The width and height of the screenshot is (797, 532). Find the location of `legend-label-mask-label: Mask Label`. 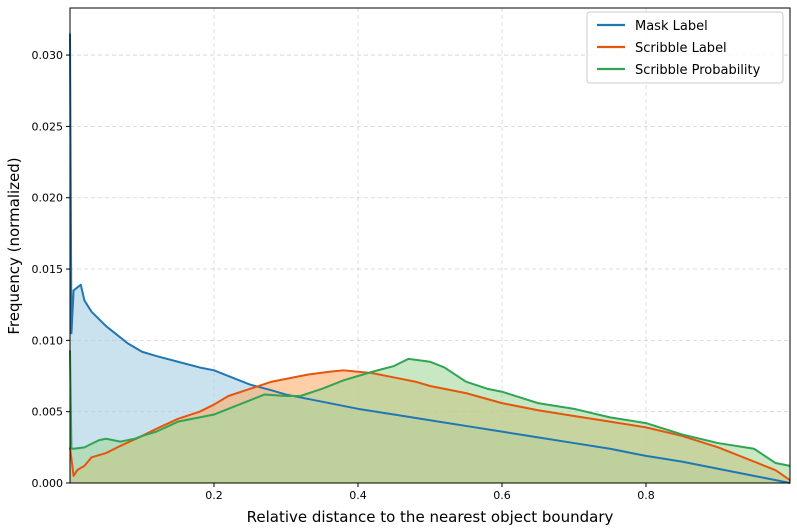

legend-label-mask-label: Mask Label is located at coordinates (671, 26).